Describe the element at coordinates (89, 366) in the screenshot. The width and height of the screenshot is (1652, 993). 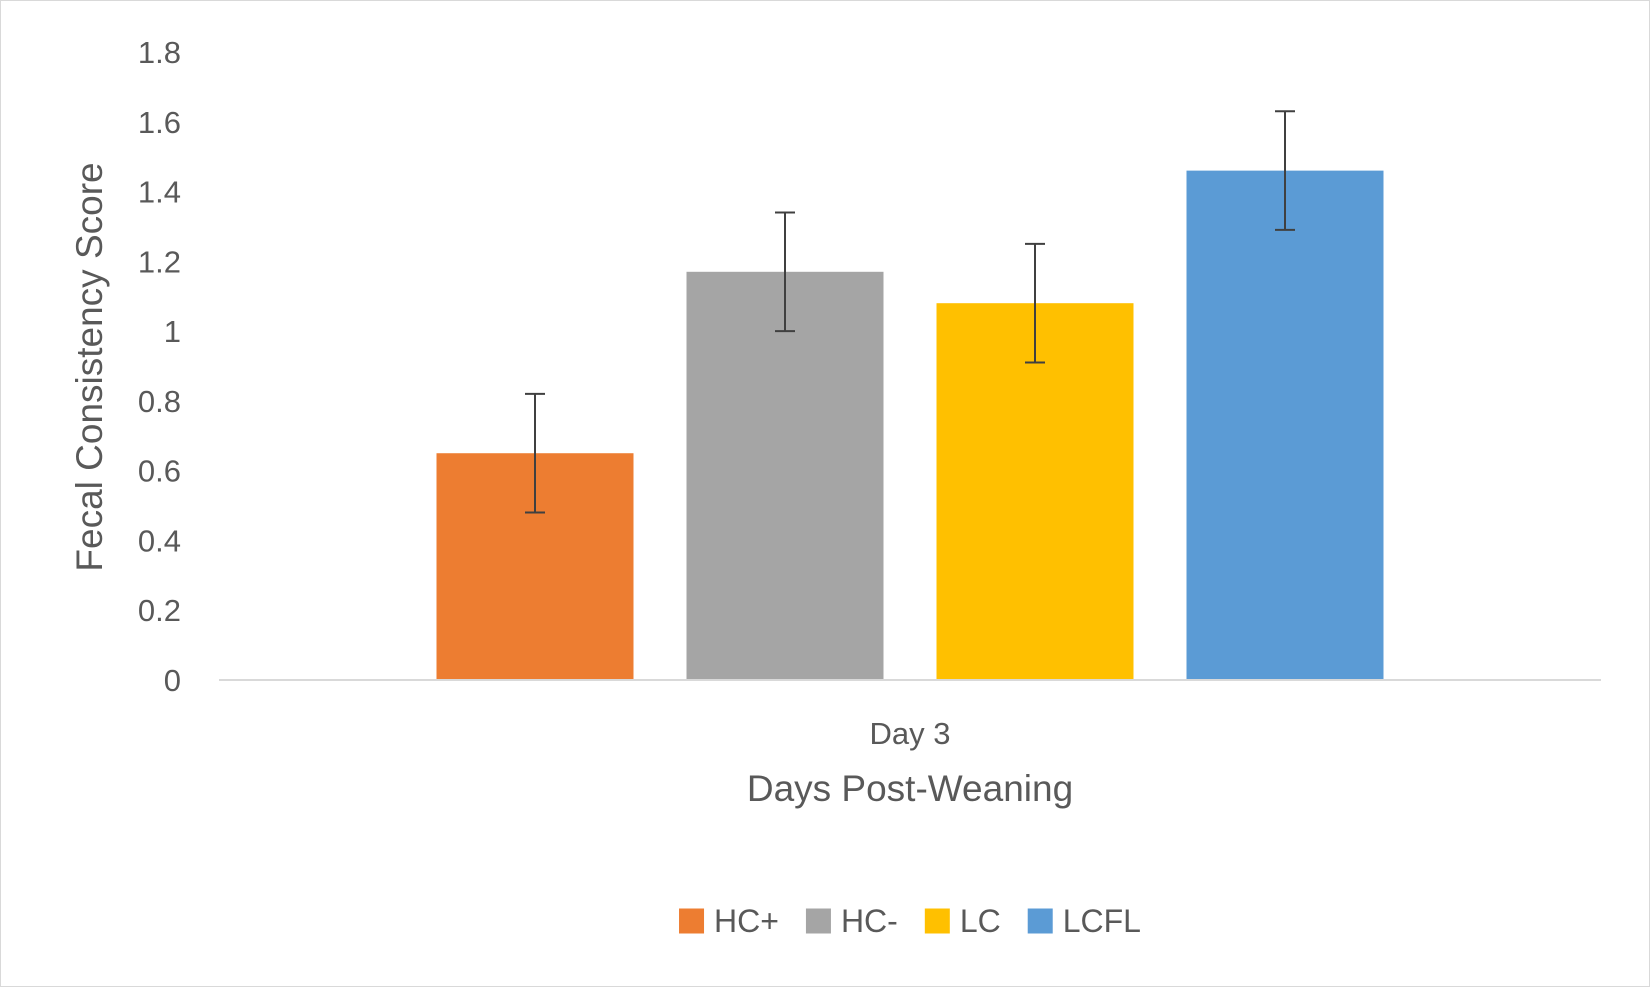
I see `y-axis-title: Fecal Consistency Score` at that location.